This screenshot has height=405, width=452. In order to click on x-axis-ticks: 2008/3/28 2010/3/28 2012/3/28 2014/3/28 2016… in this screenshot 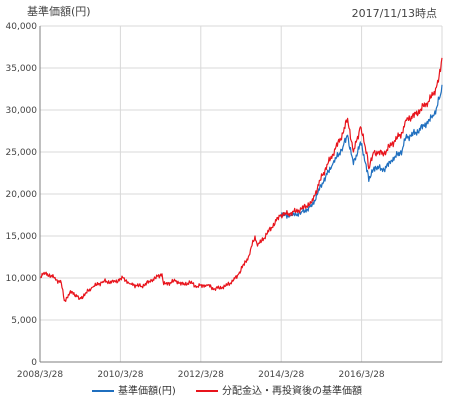, I will do `click(201, 375)`.